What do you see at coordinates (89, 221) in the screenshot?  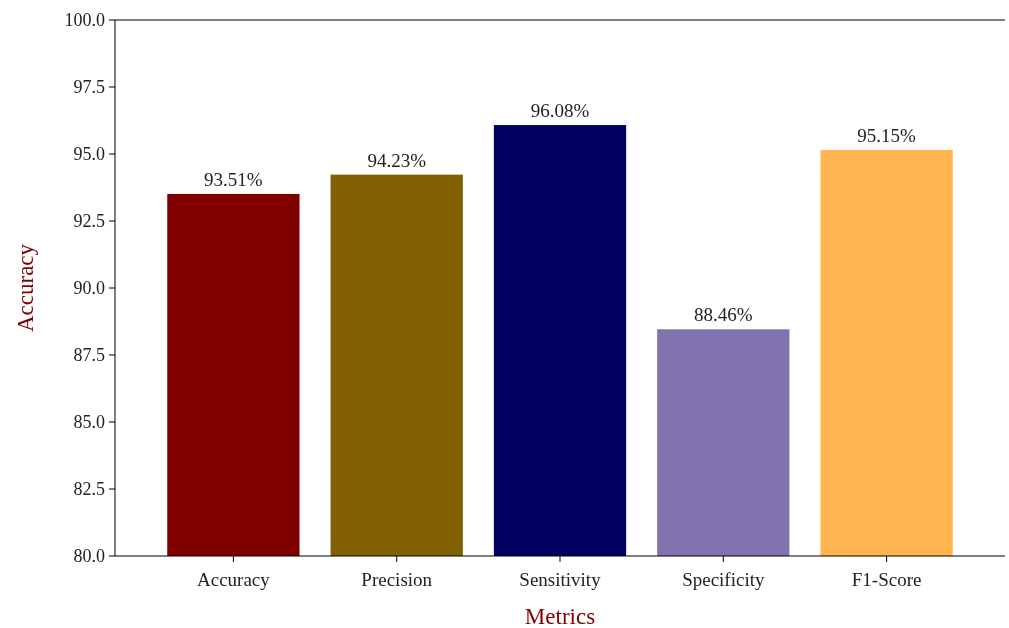 I see `y-tick-label: 92.5` at bounding box center [89, 221].